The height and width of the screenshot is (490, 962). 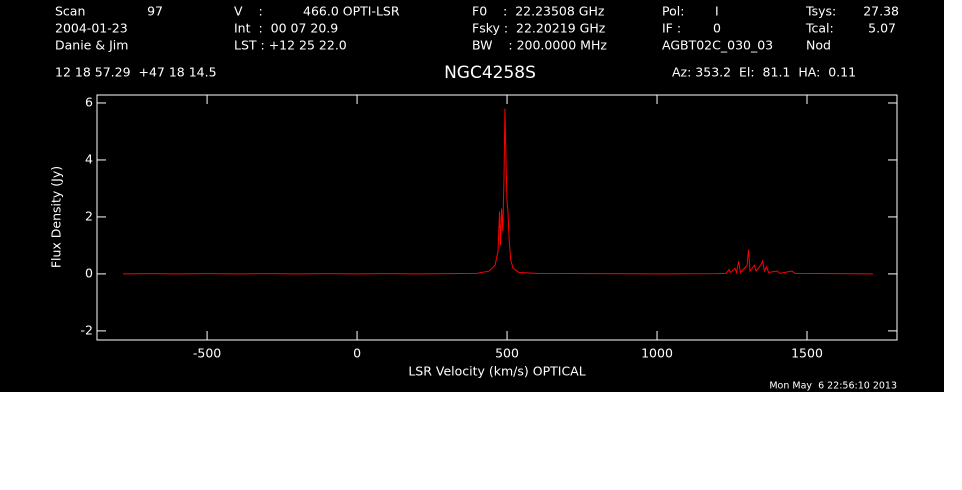 What do you see at coordinates (717, 45) in the screenshot?
I see `header-text: AGBT02C_030_03` at bounding box center [717, 45].